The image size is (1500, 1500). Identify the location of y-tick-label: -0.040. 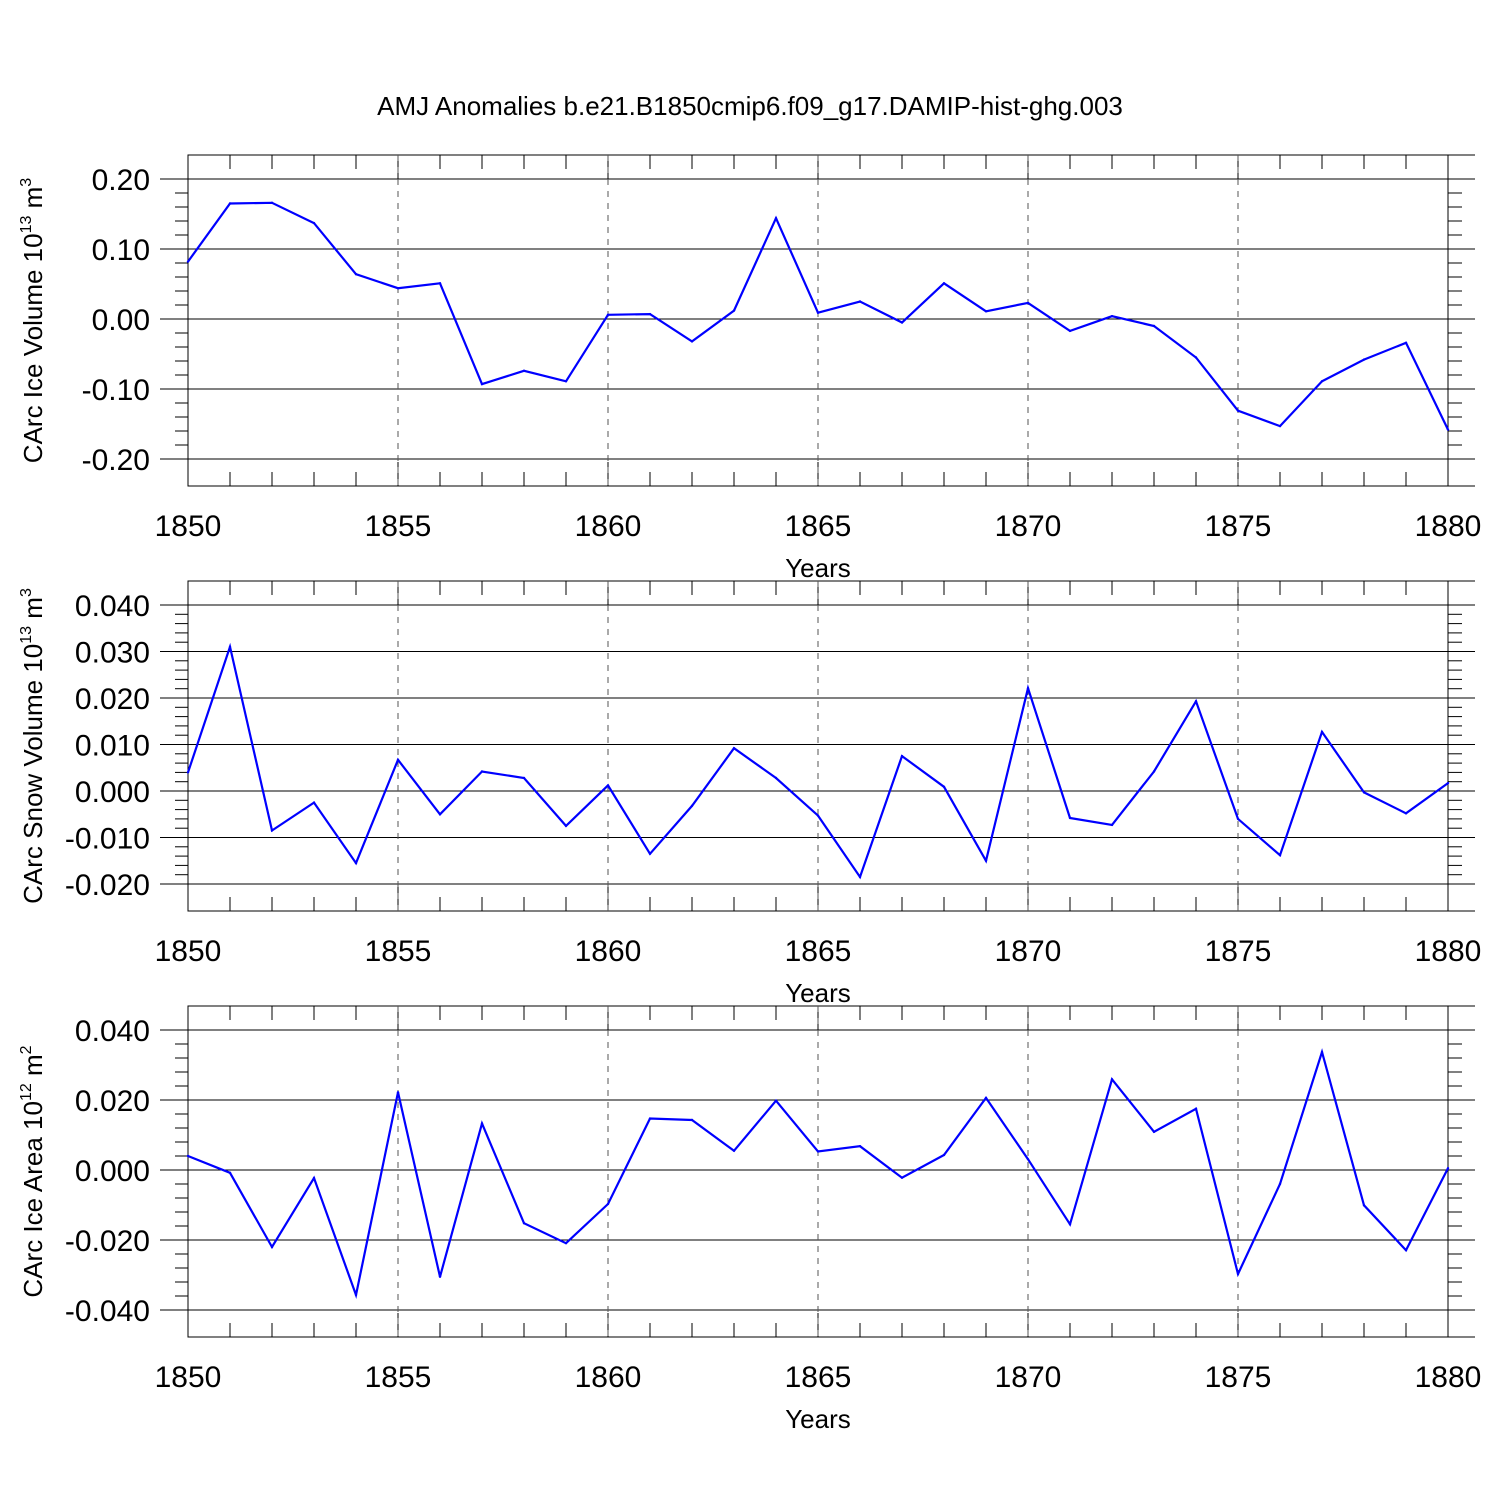
(107, 1311).